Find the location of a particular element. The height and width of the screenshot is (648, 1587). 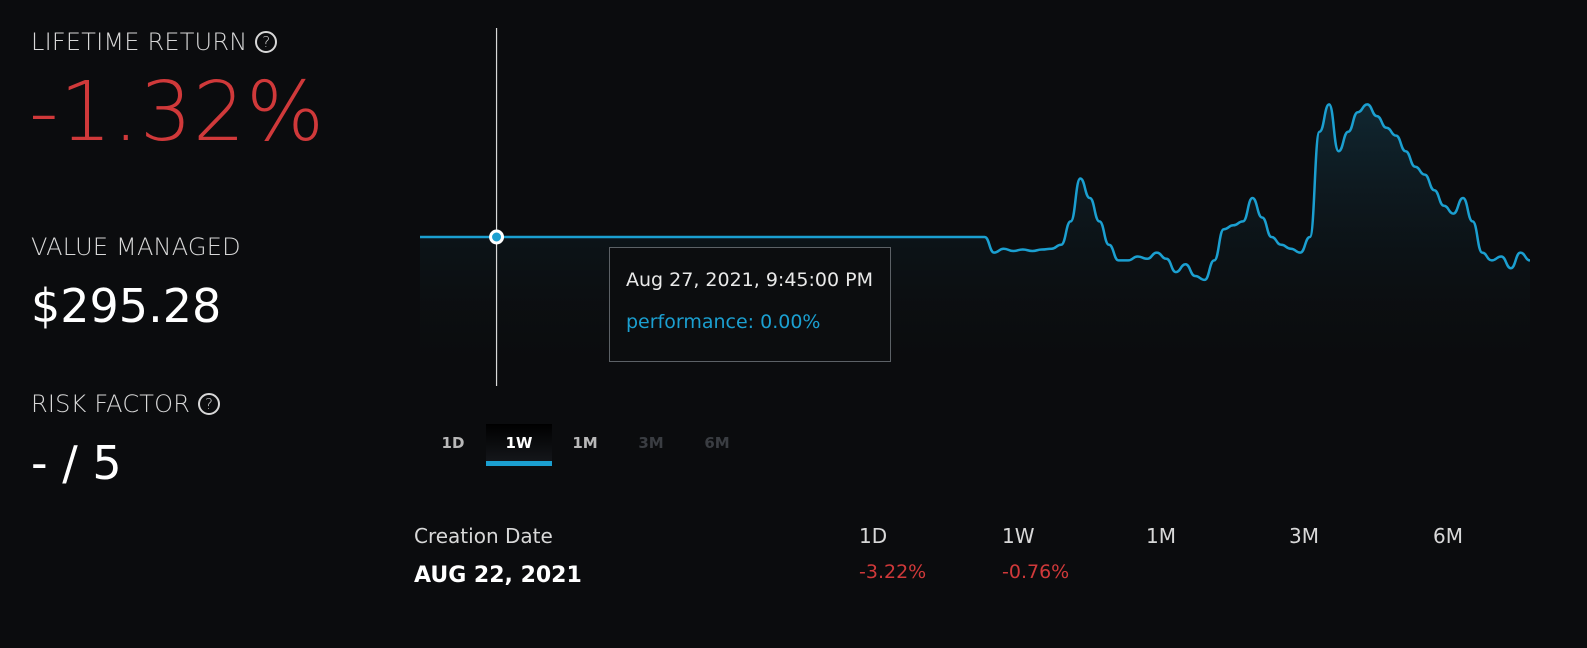

period-label-6m: 6M is located at coordinates (1448, 536).